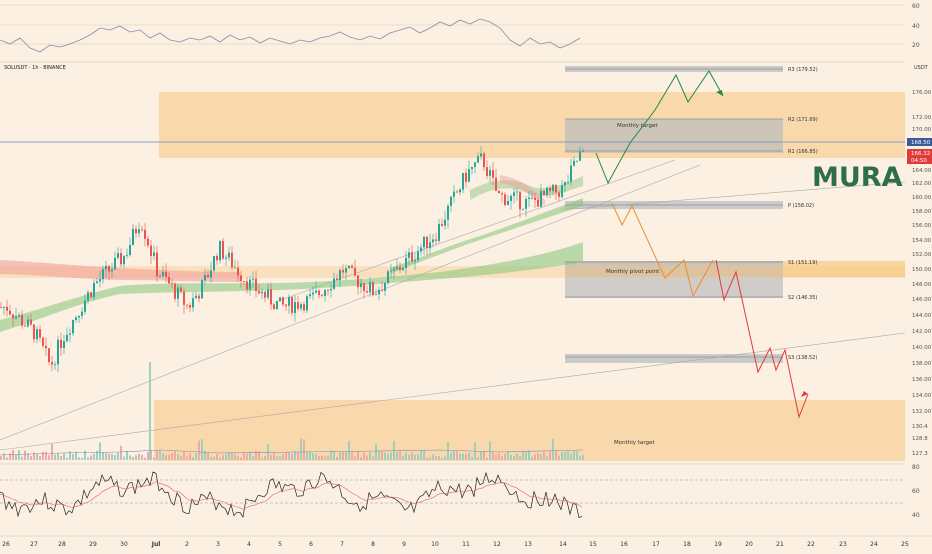  What do you see at coordinates (637, 126) in the screenshot?
I see `monthly-target-label-top: Monthly target` at bounding box center [637, 126].